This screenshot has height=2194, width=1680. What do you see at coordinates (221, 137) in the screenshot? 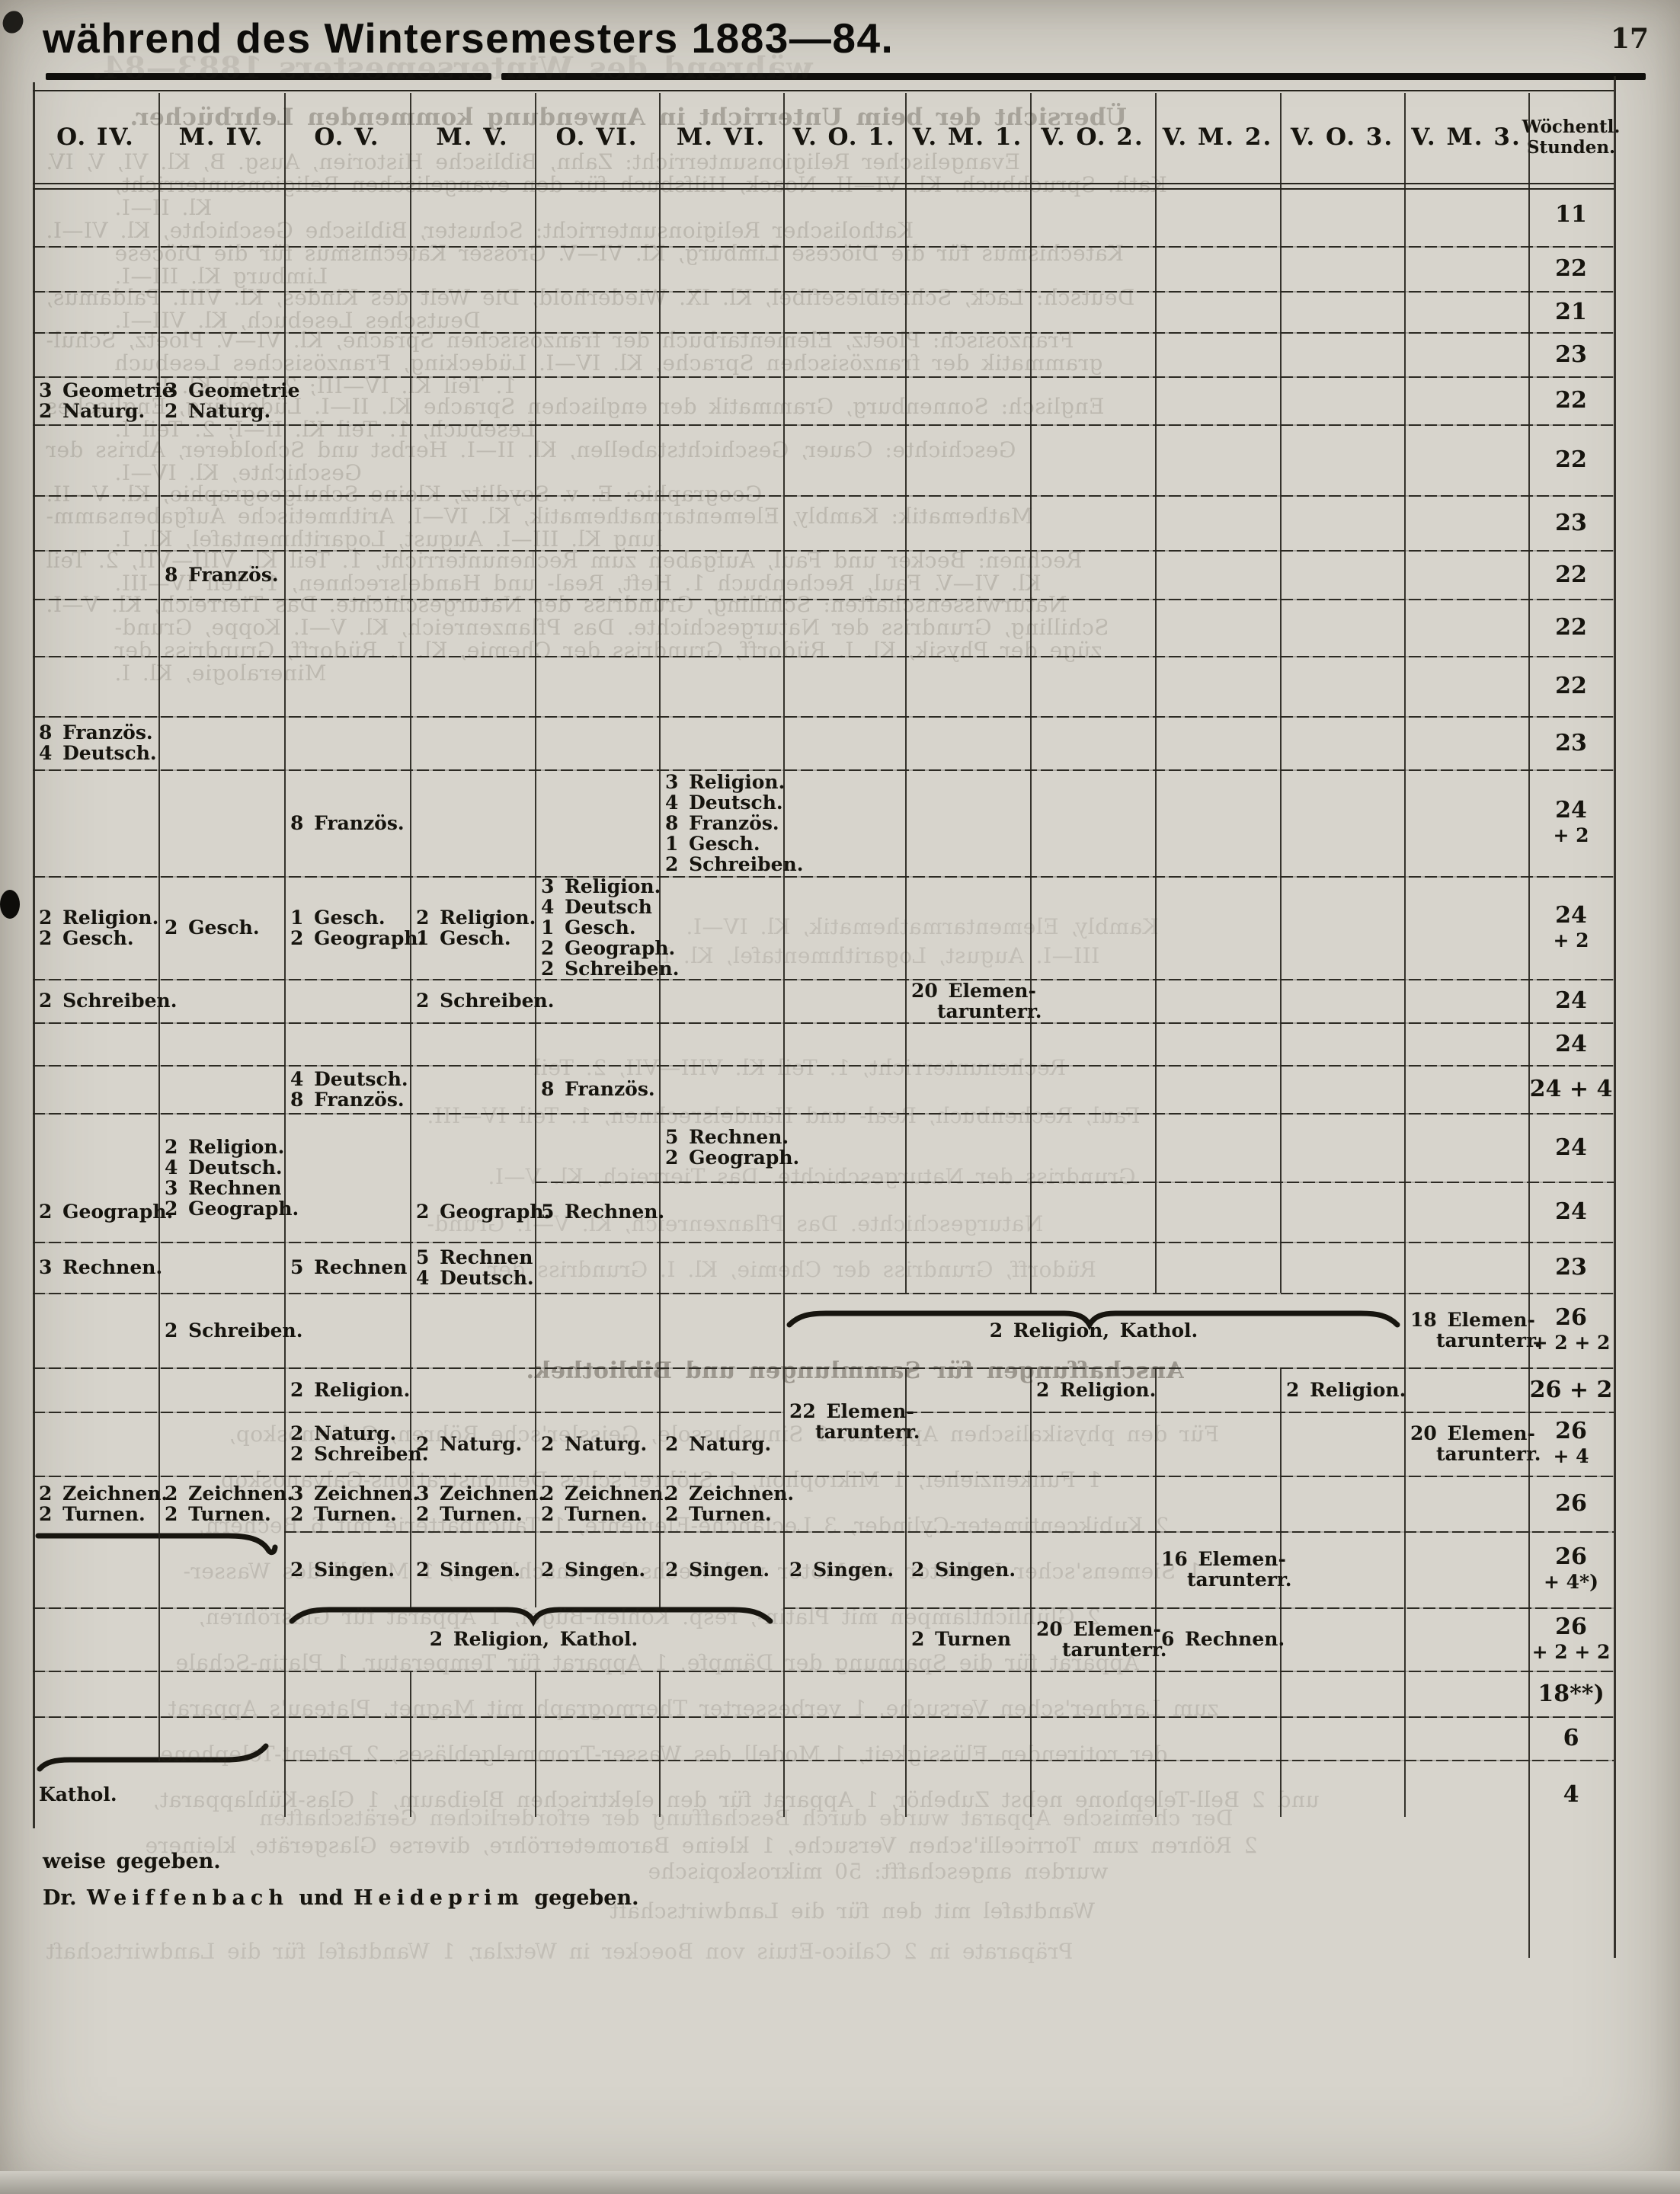
I see `column-header-m4: M. IV.` at bounding box center [221, 137].